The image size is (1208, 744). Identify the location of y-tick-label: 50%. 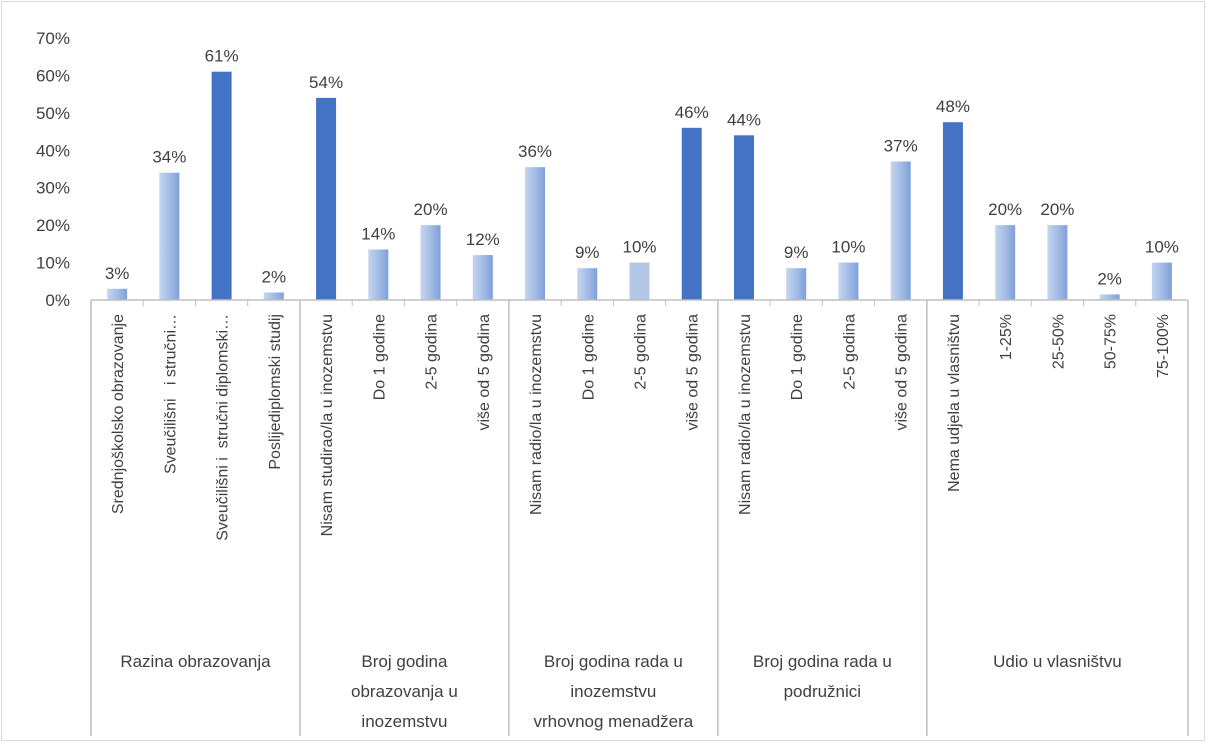
(53, 113).